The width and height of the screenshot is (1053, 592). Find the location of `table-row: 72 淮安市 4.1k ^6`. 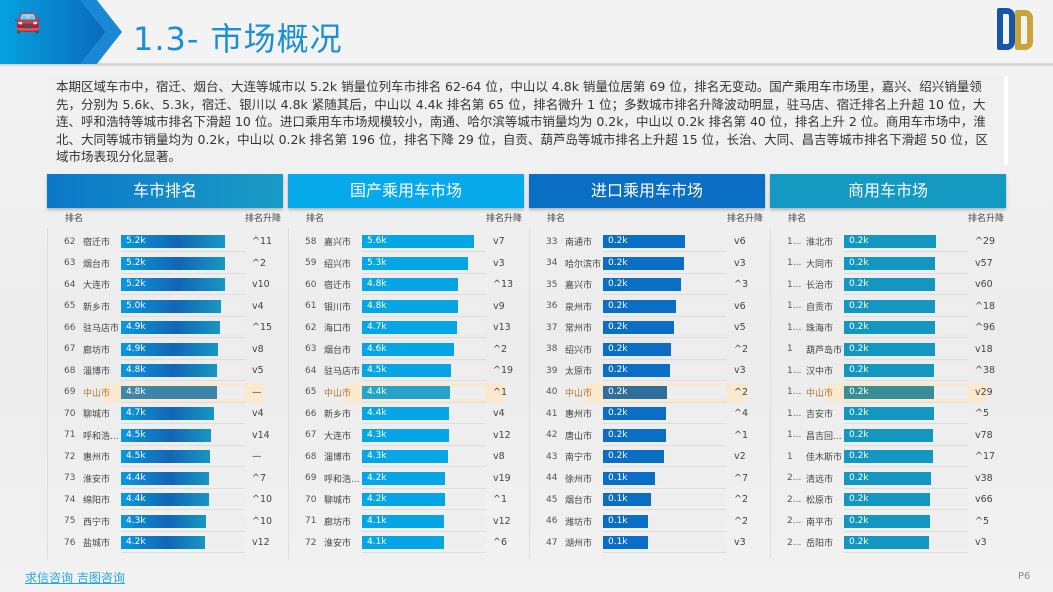

table-row: 72 淮安市 4.1k ^6 is located at coordinates (407, 542).